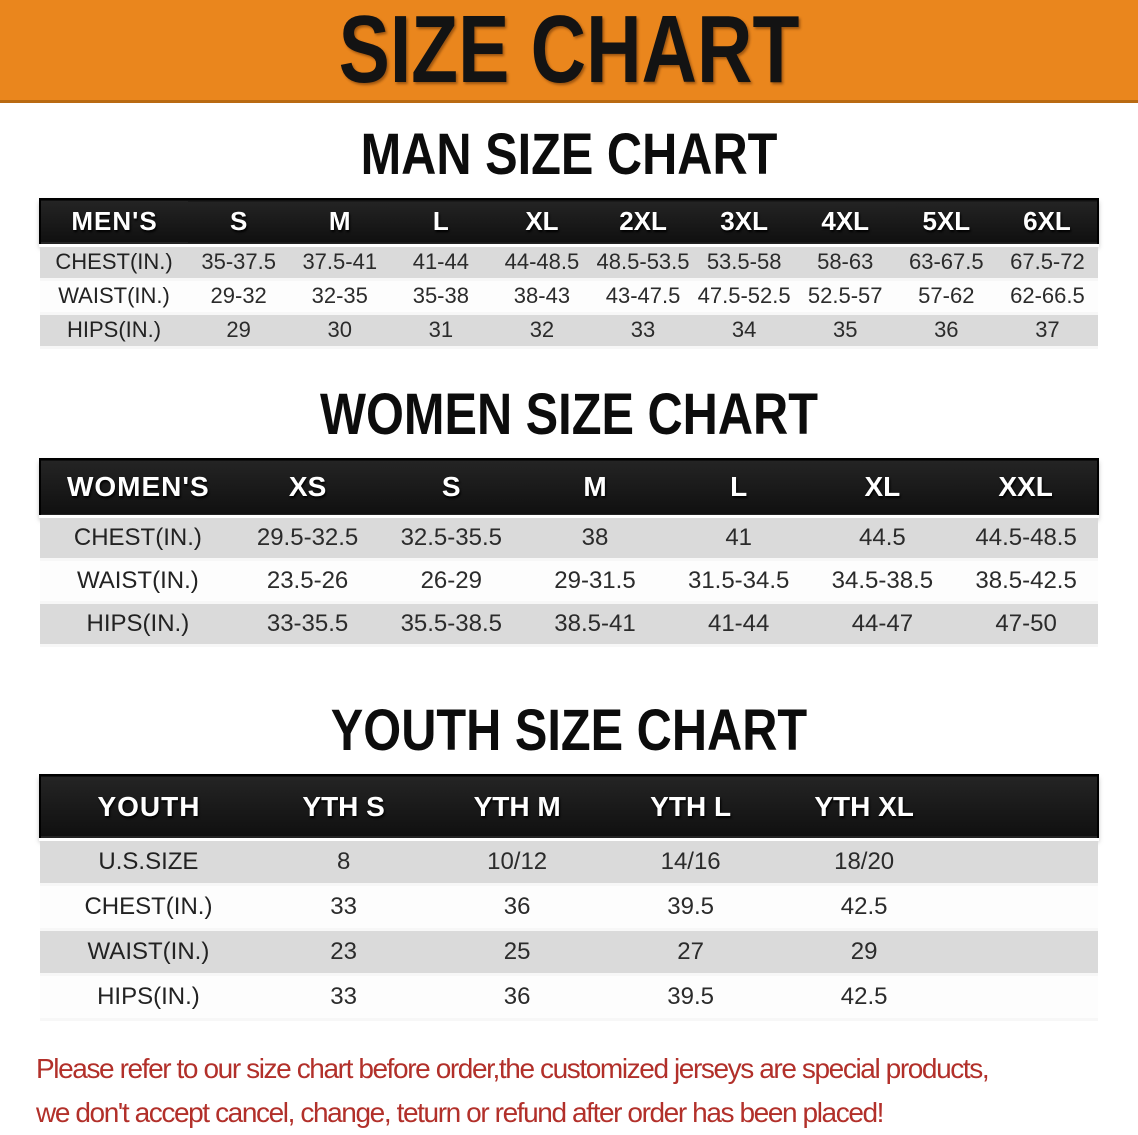  Describe the element at coordinates (739, 537) in the screenshot. I see `table-cell: 41` at that location.